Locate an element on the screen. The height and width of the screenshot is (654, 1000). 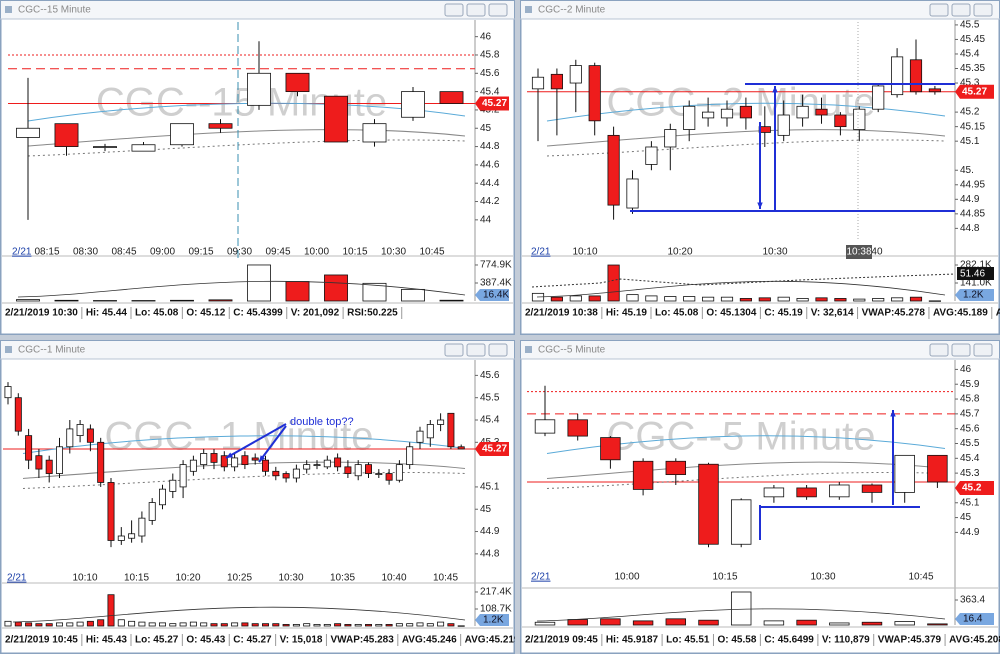
status-item: C: 45.4399 is located at coordinates (258, 313).